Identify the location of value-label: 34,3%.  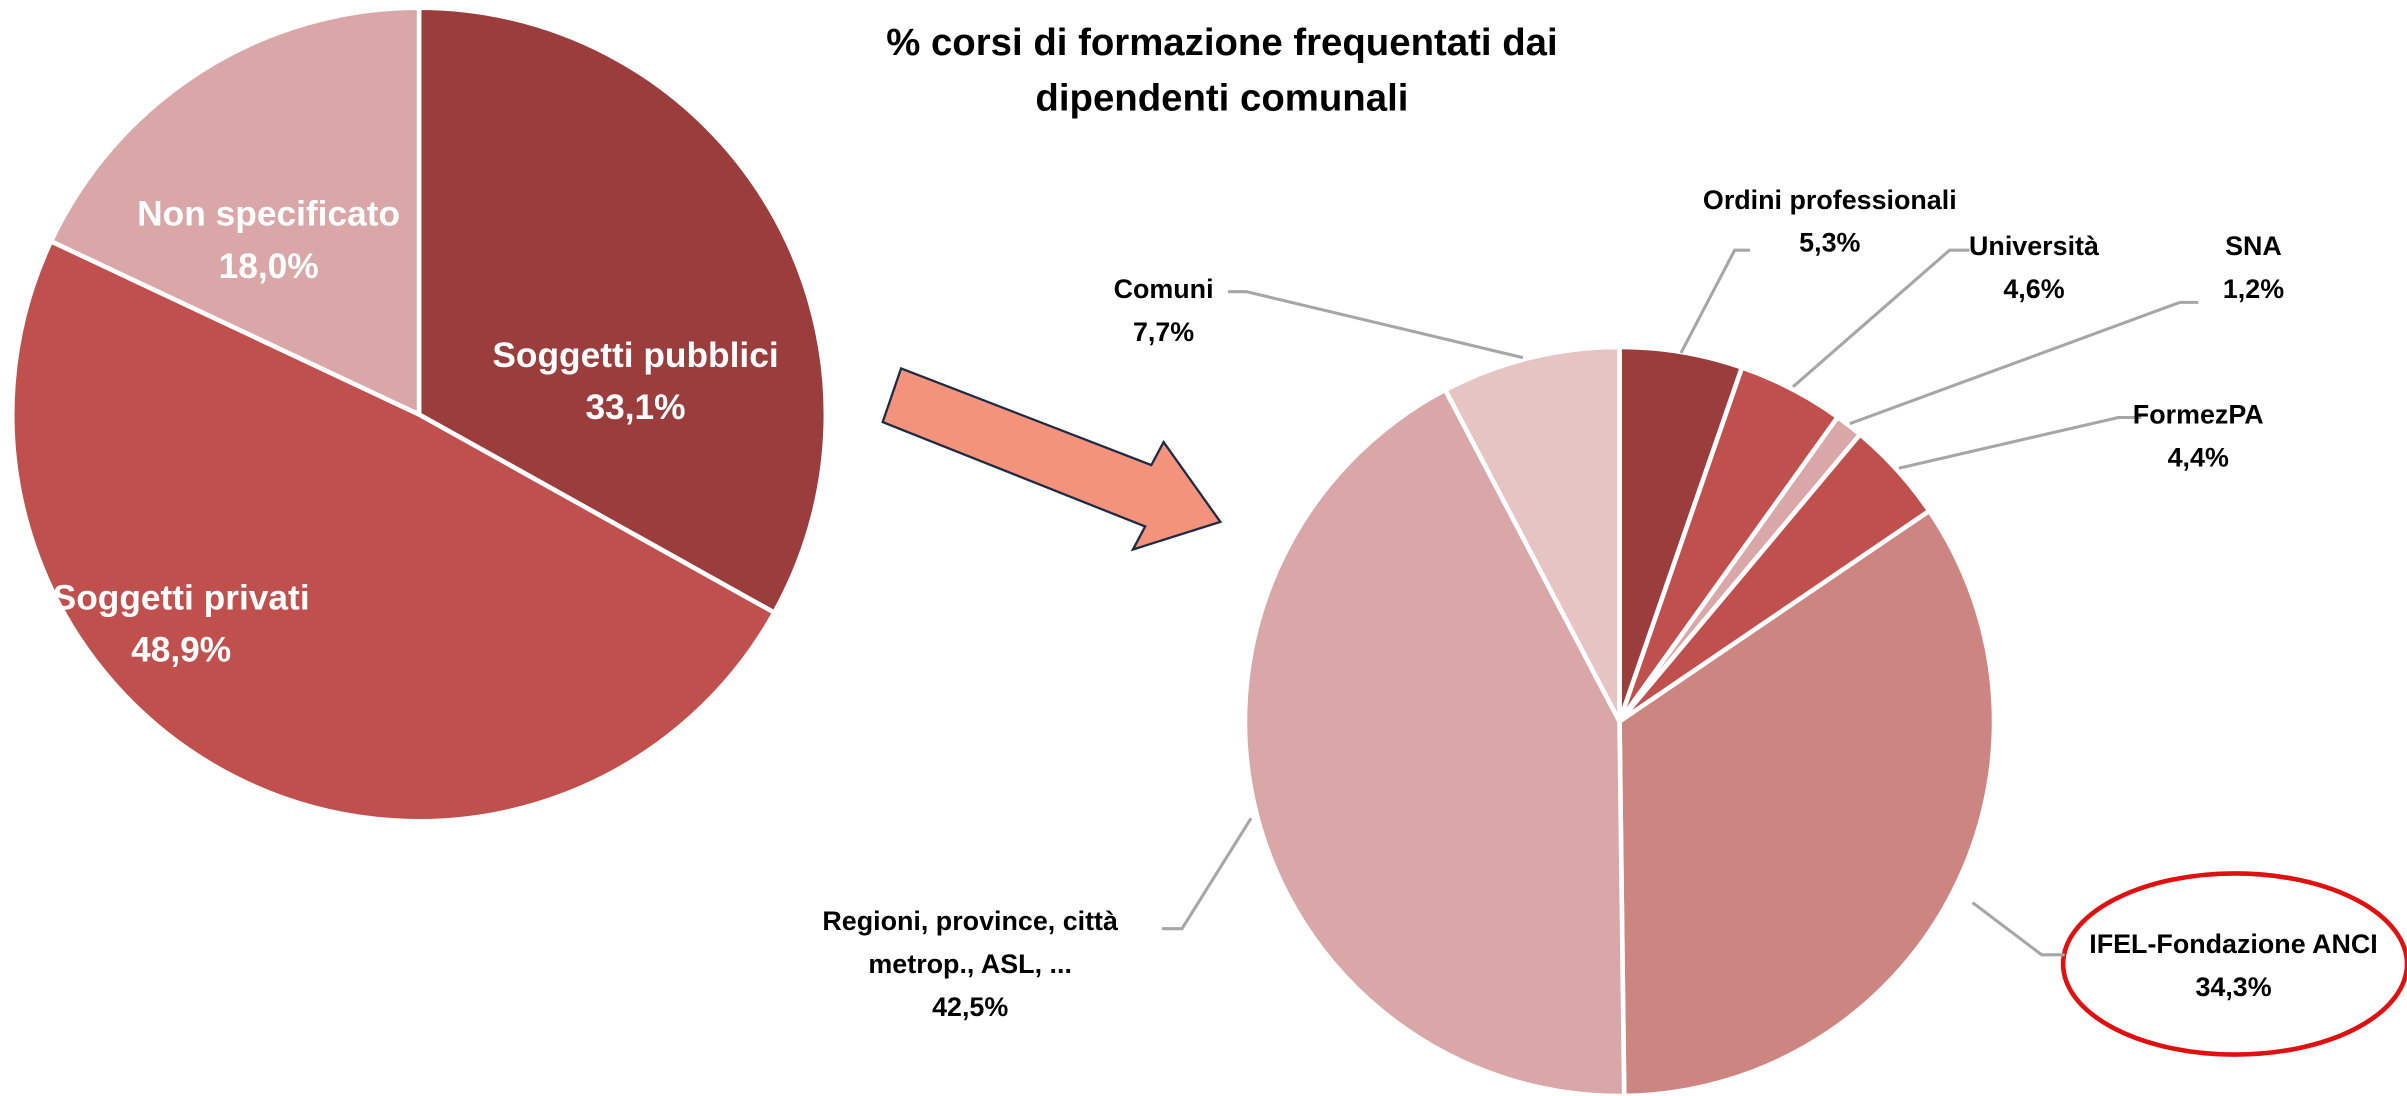
(2233, 987).